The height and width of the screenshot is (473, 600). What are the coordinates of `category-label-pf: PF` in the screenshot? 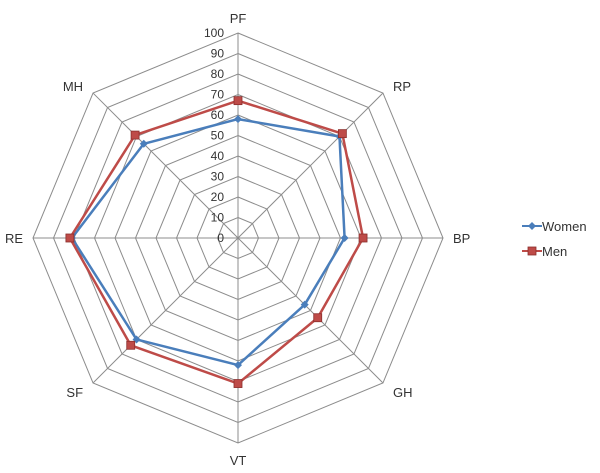 It's located at (238, 18).